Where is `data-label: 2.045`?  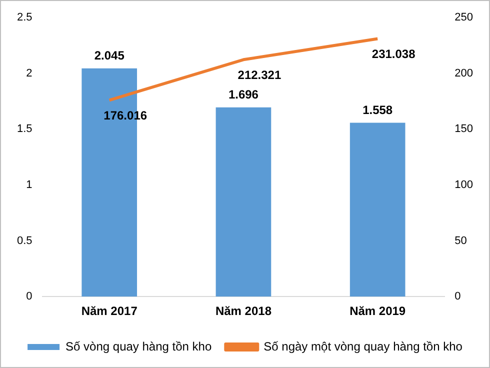
data-label: 2.045 is located at coordinates (109, 55).